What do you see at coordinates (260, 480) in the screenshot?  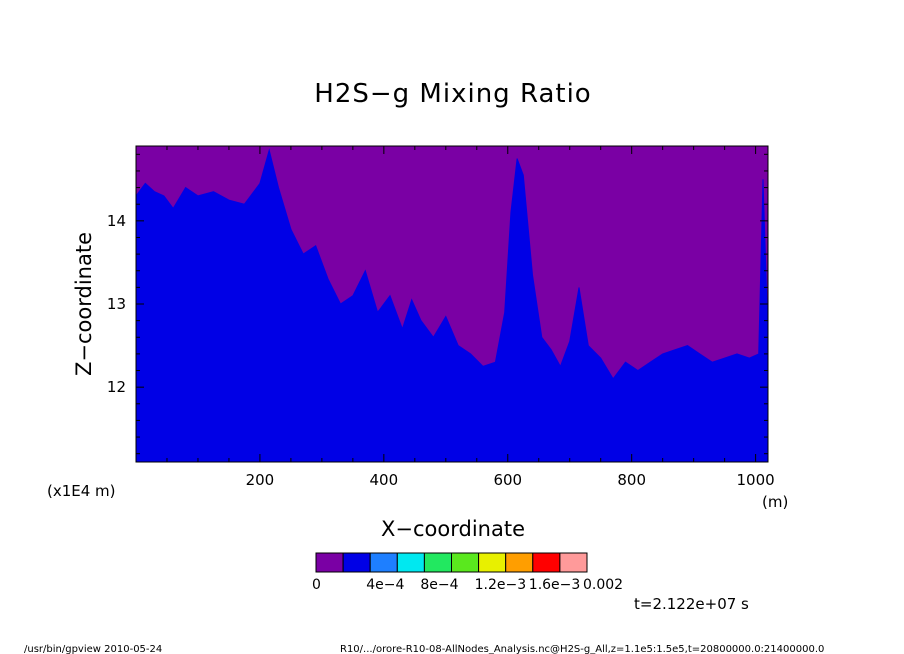 I see `x-tick-label: 200` at bounding box center [260, 480].